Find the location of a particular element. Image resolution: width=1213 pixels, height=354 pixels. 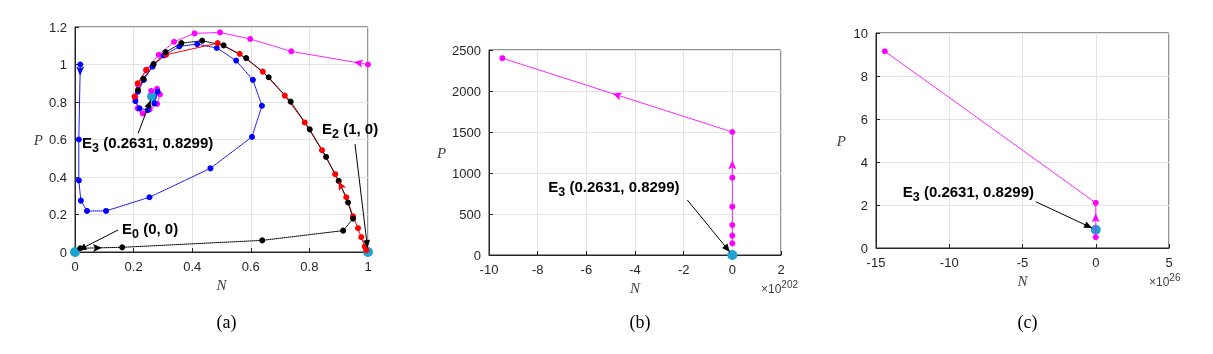

y-tick-label: 2000 is located at coordinates (466, 91).